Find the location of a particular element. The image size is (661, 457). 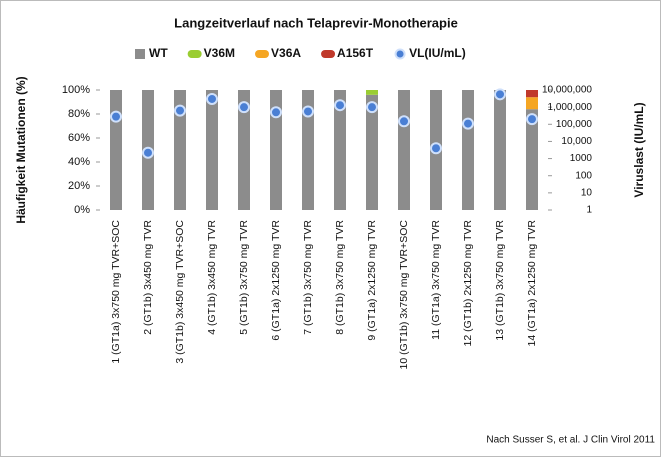

annotation: Nach Susser S, et al. J Clin Virol 2011 is located at coordinates (570, 440).